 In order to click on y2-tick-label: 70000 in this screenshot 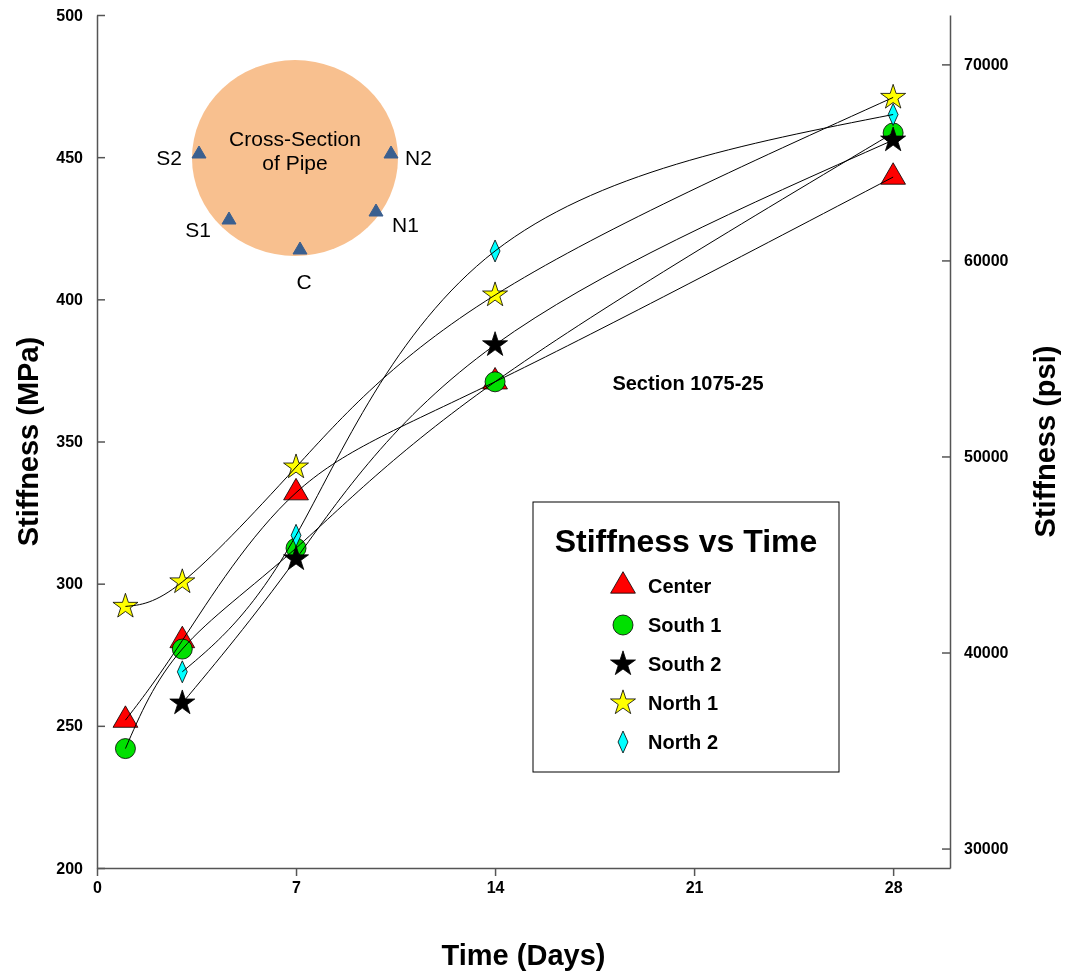, I will do `click(986, 64)`.